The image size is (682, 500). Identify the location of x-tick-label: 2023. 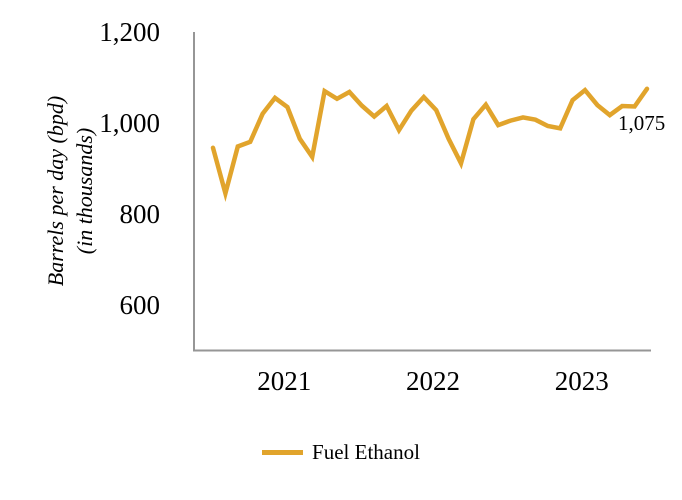
(581, 381).